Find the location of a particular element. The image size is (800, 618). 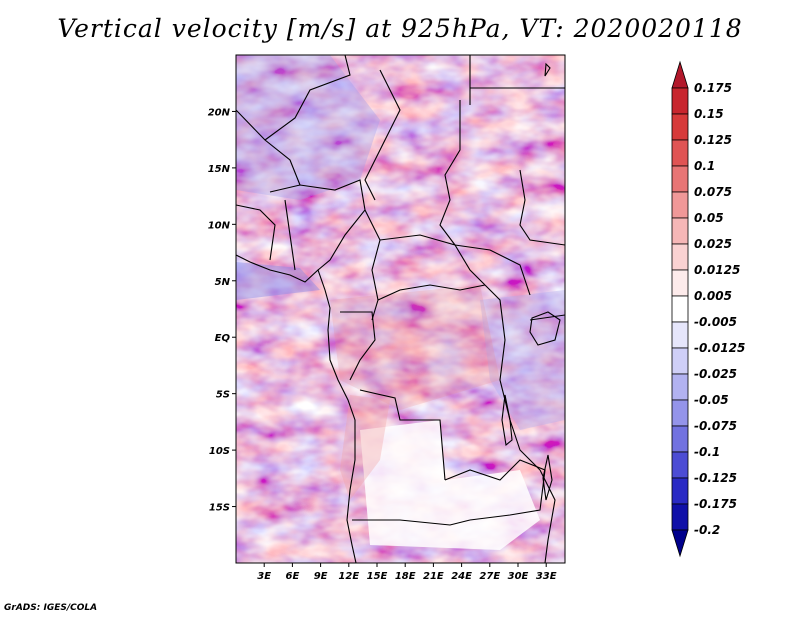

x-tick-label: 30E is located at coordinates (518, 576).